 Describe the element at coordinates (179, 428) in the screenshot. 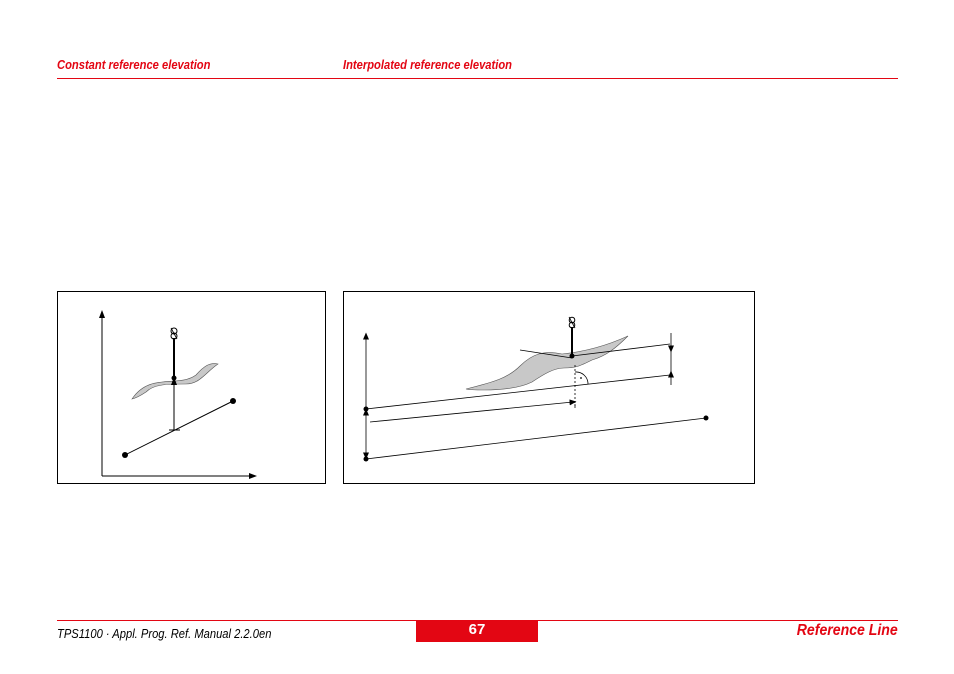

I see `reference-line` at that location.